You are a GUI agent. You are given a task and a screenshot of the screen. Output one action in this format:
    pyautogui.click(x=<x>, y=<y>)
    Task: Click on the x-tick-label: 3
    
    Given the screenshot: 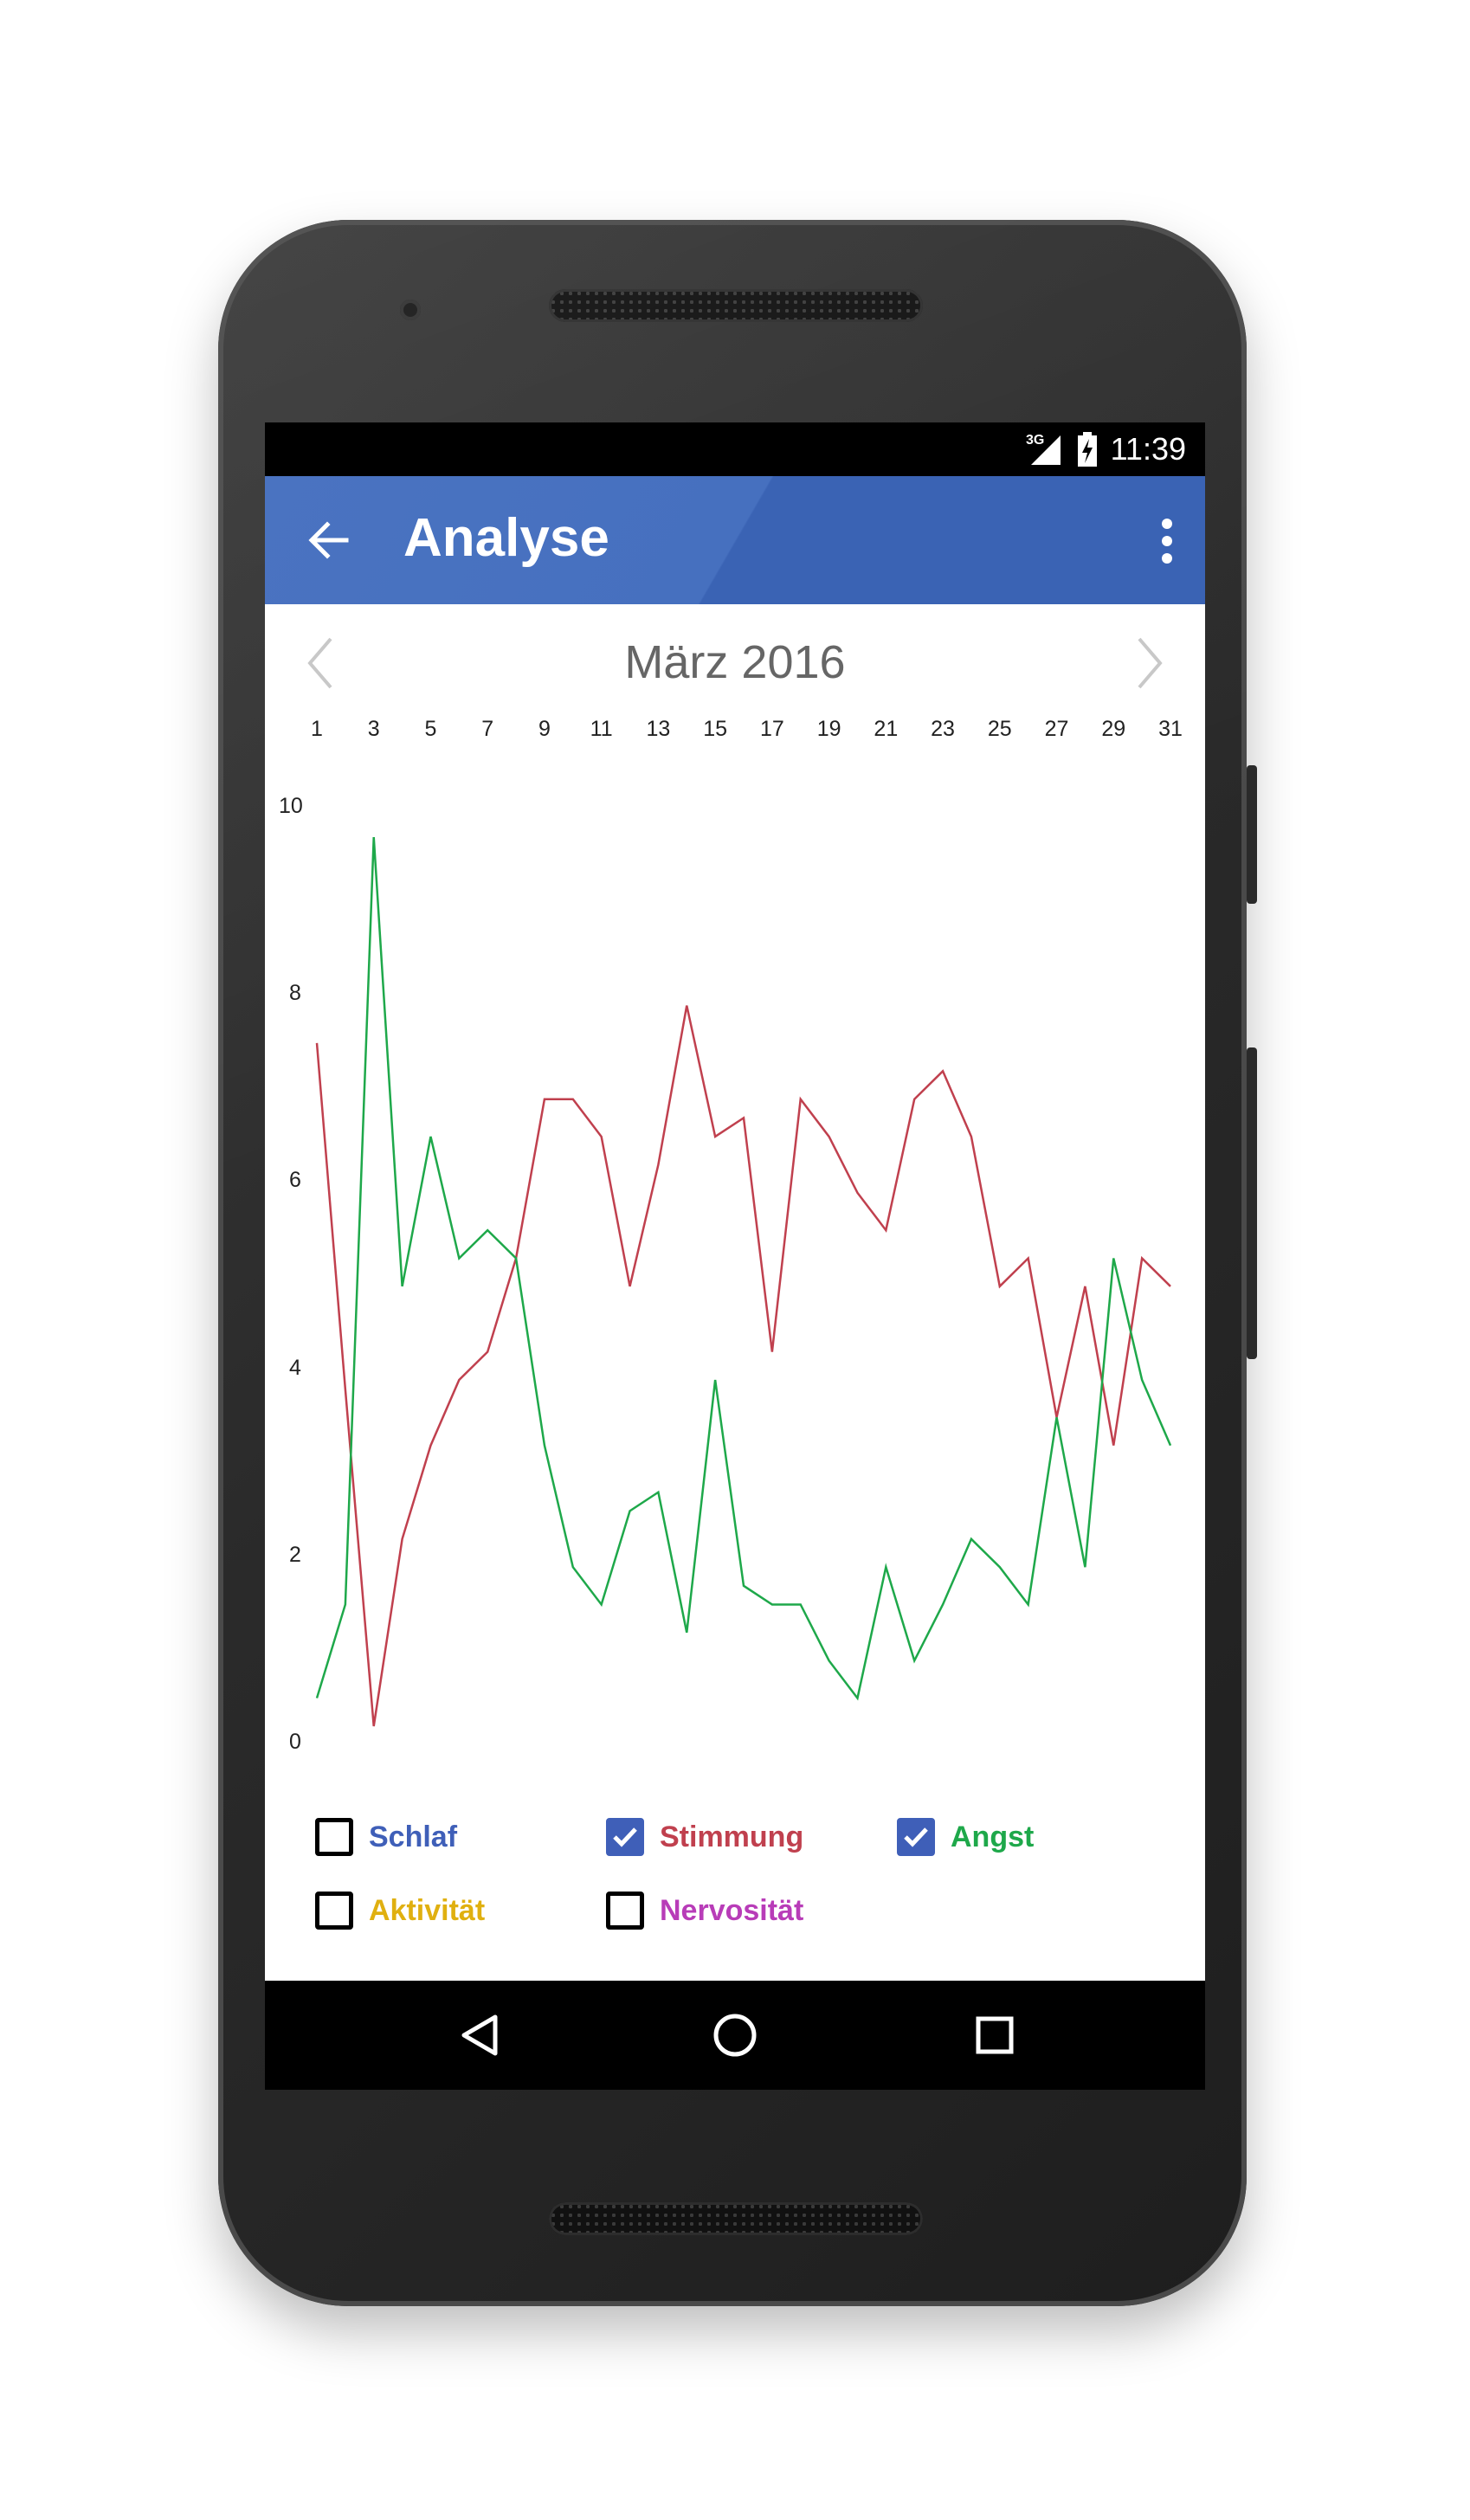 What is the action you would take?
    pyautogui.click(x=374, y=729)
    